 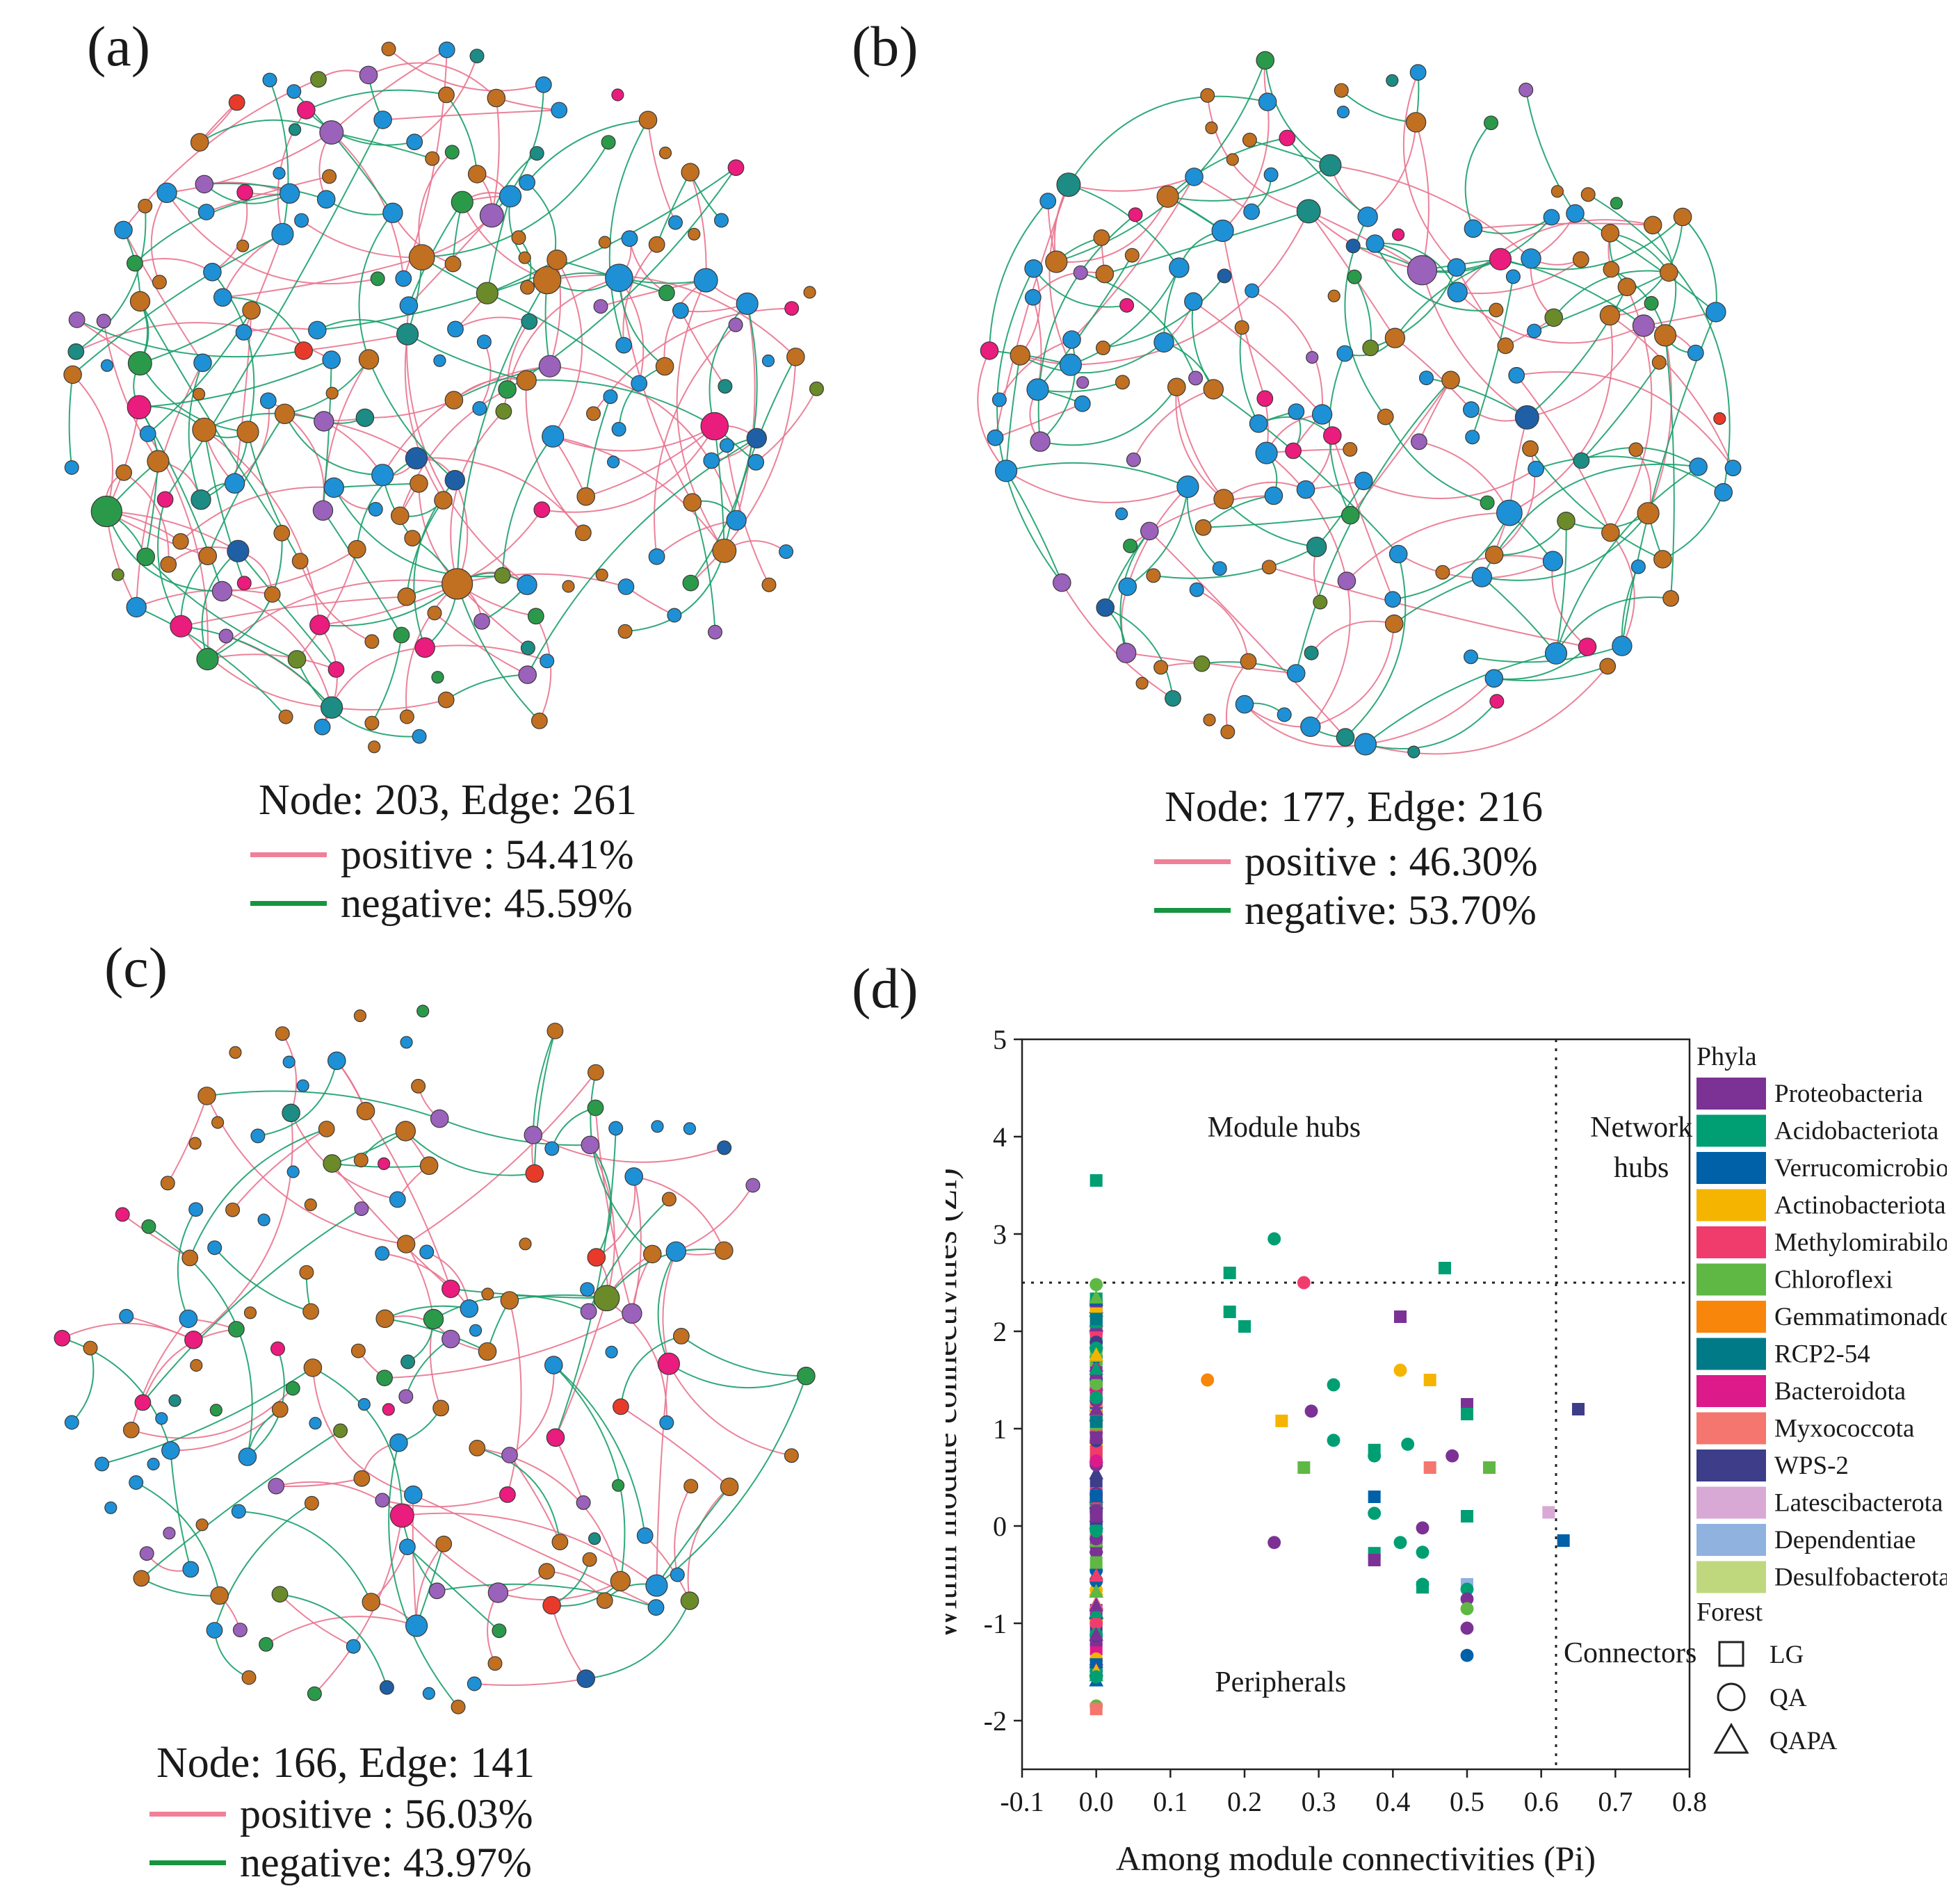 I want to click on legend-positive-label: positive : 54.41%, so click(x=488, y=854).